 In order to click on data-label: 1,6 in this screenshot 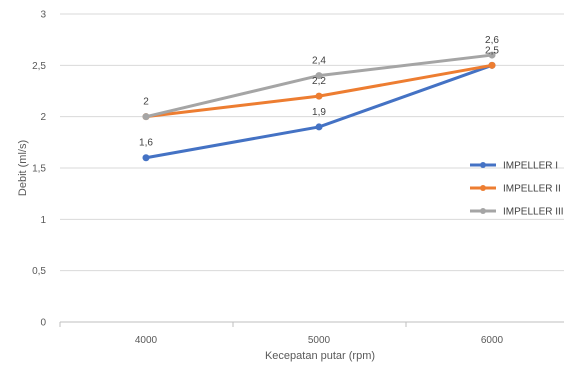, I will do `click(146, 143)`.